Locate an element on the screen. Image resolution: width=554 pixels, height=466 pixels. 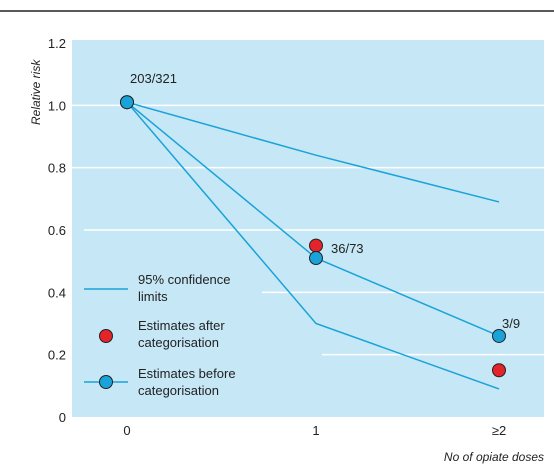
series-line is located at coordinates (313, 152).